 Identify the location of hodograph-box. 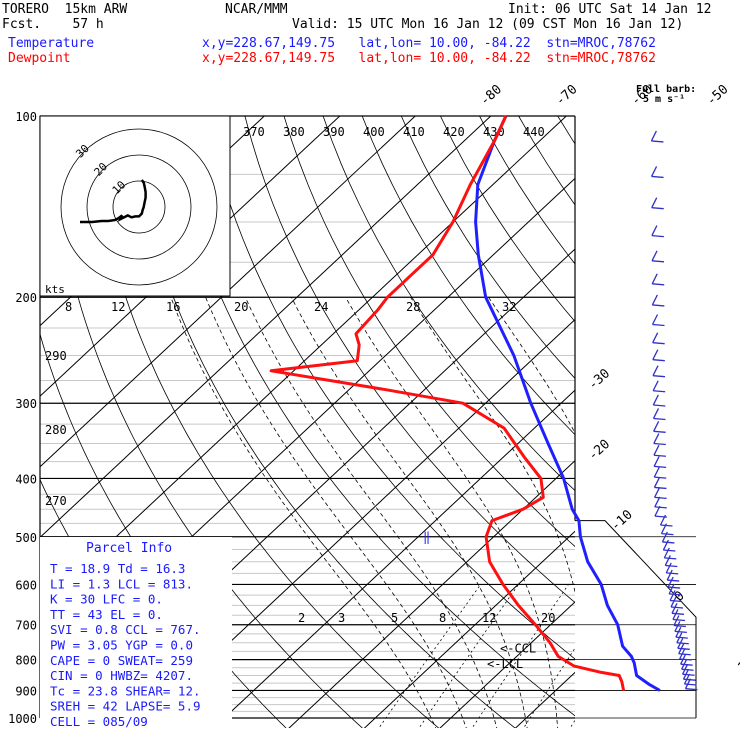
(135, 206).